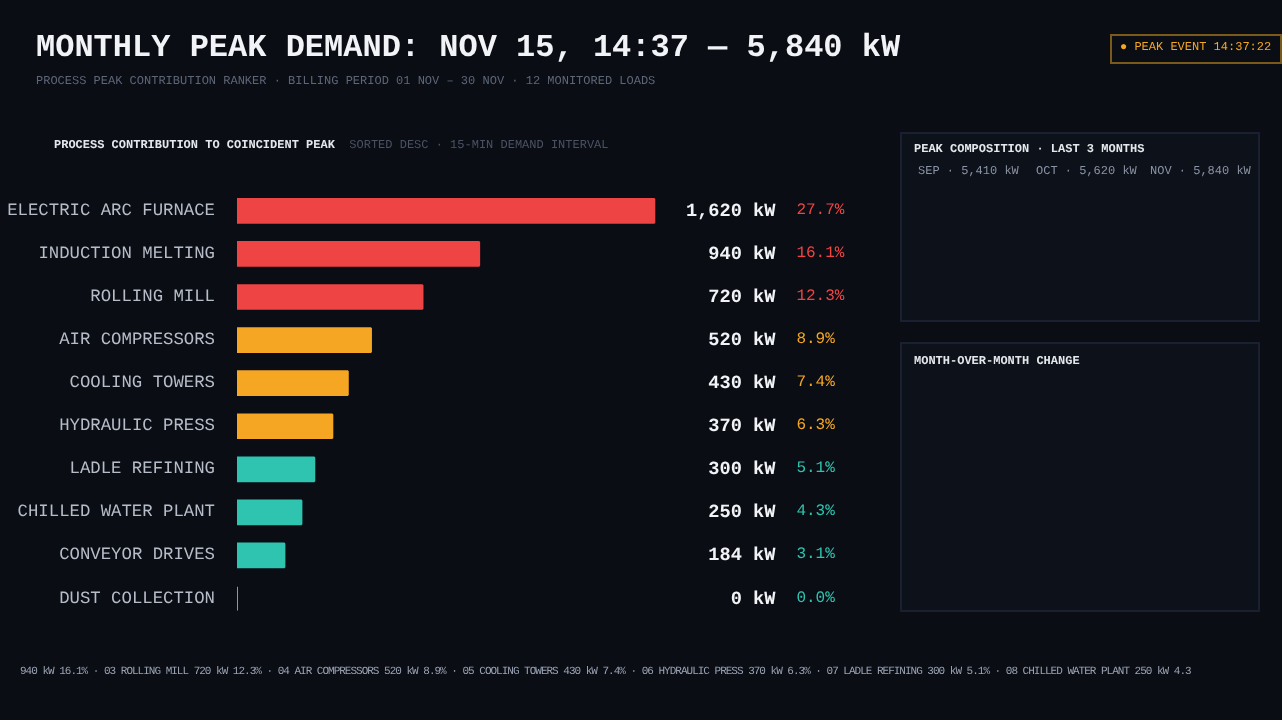 This screenshot has width=1282, height=720. I want to click on text: 3.1%, so click(816, 555).